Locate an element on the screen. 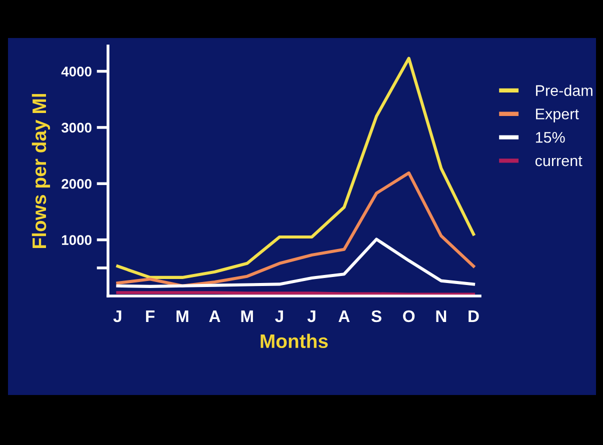 The height and width of the screenshot is (445, 603). y-tick-label: 3000 is located at coordinates (76, 127).